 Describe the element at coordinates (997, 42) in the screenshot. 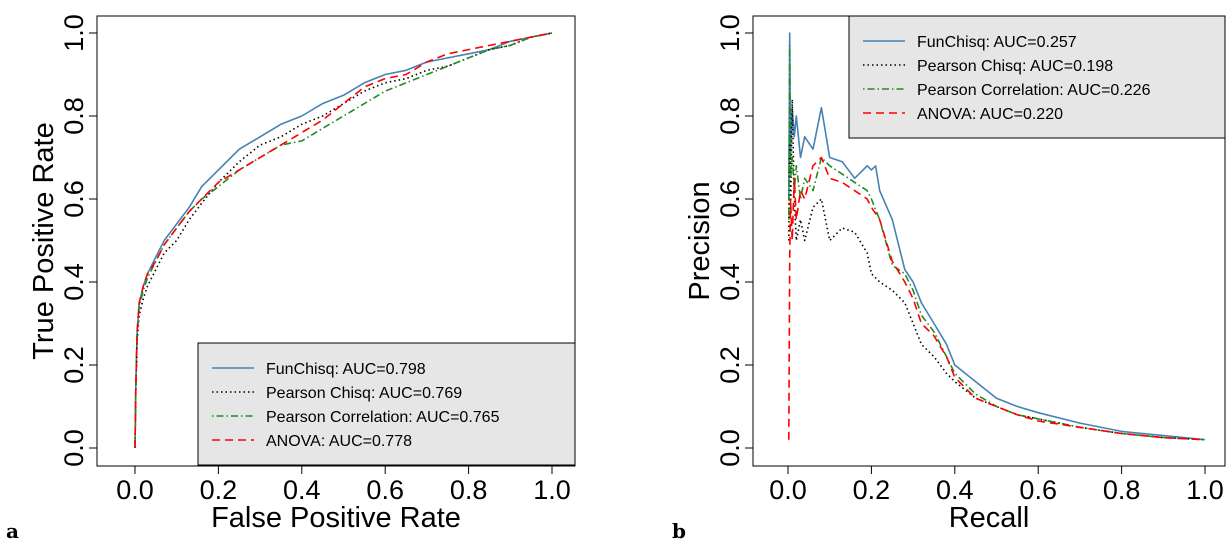

I see `legend-label-1: FunChisq: AUC=0.257` at that location.